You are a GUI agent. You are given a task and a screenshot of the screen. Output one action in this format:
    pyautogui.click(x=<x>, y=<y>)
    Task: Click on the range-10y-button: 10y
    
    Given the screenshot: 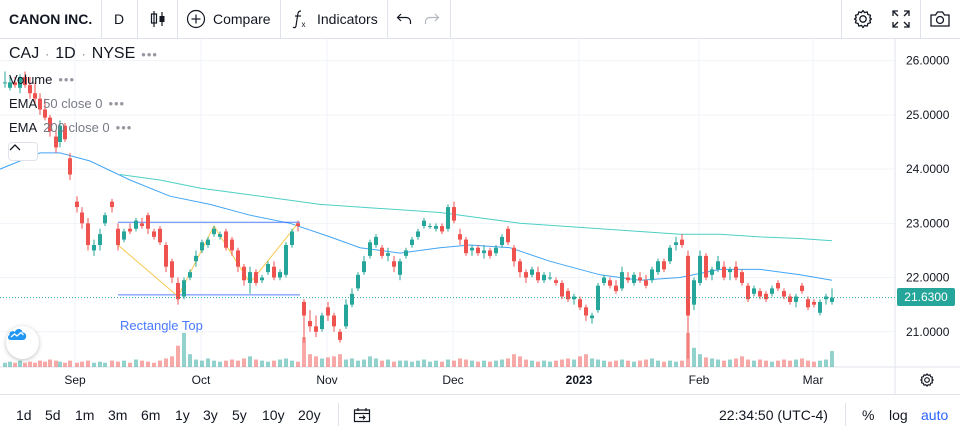 What is the action you would take?
    pyautogui.click(x=273, y=414)
    